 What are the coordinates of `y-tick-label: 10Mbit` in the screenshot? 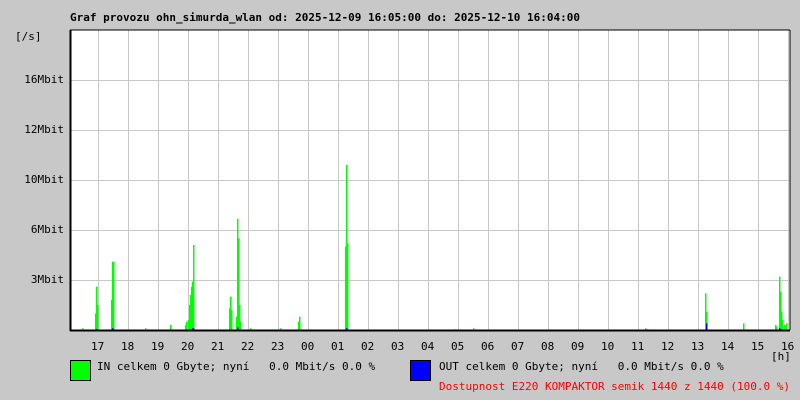 It's located at (44, 179).